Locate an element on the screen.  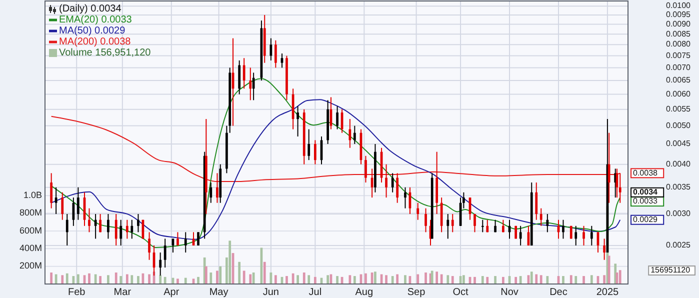
x-tick-label: Jun is located at coordinates (270, 292).